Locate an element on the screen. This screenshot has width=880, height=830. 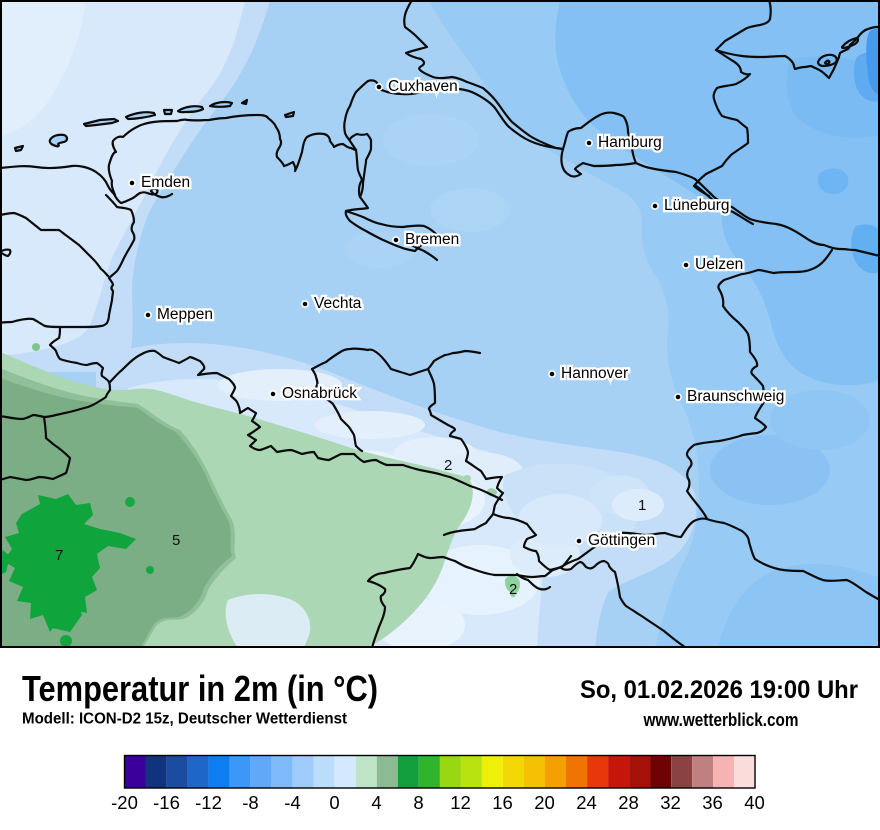
svg-text: Braunschweig is located at coordinates (735, 396).